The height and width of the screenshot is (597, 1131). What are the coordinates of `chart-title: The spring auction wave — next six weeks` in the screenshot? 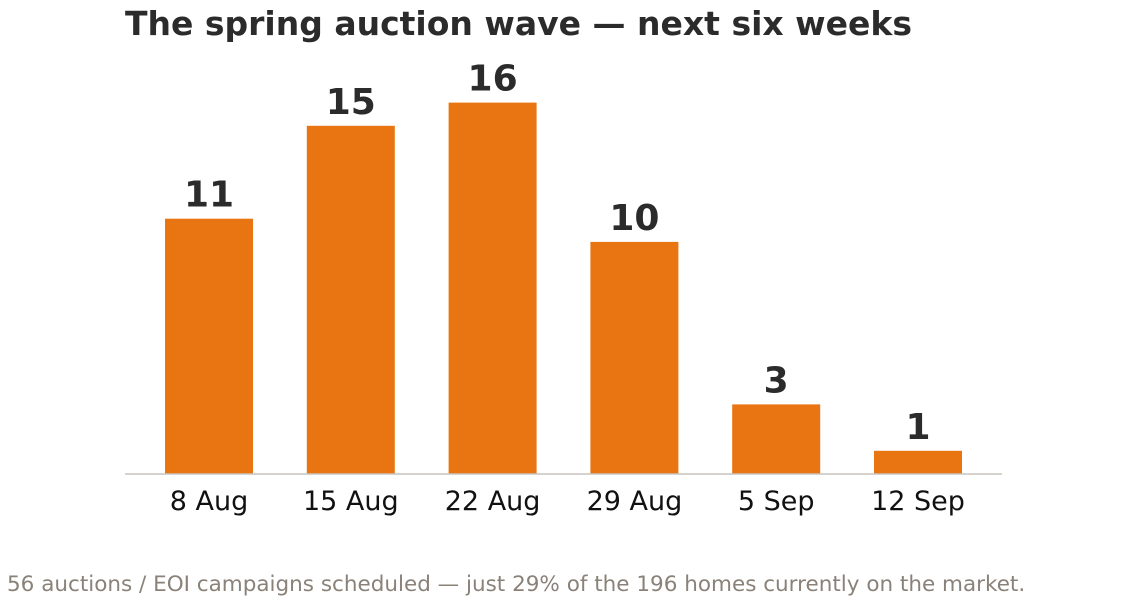 It's located at (518, 23).